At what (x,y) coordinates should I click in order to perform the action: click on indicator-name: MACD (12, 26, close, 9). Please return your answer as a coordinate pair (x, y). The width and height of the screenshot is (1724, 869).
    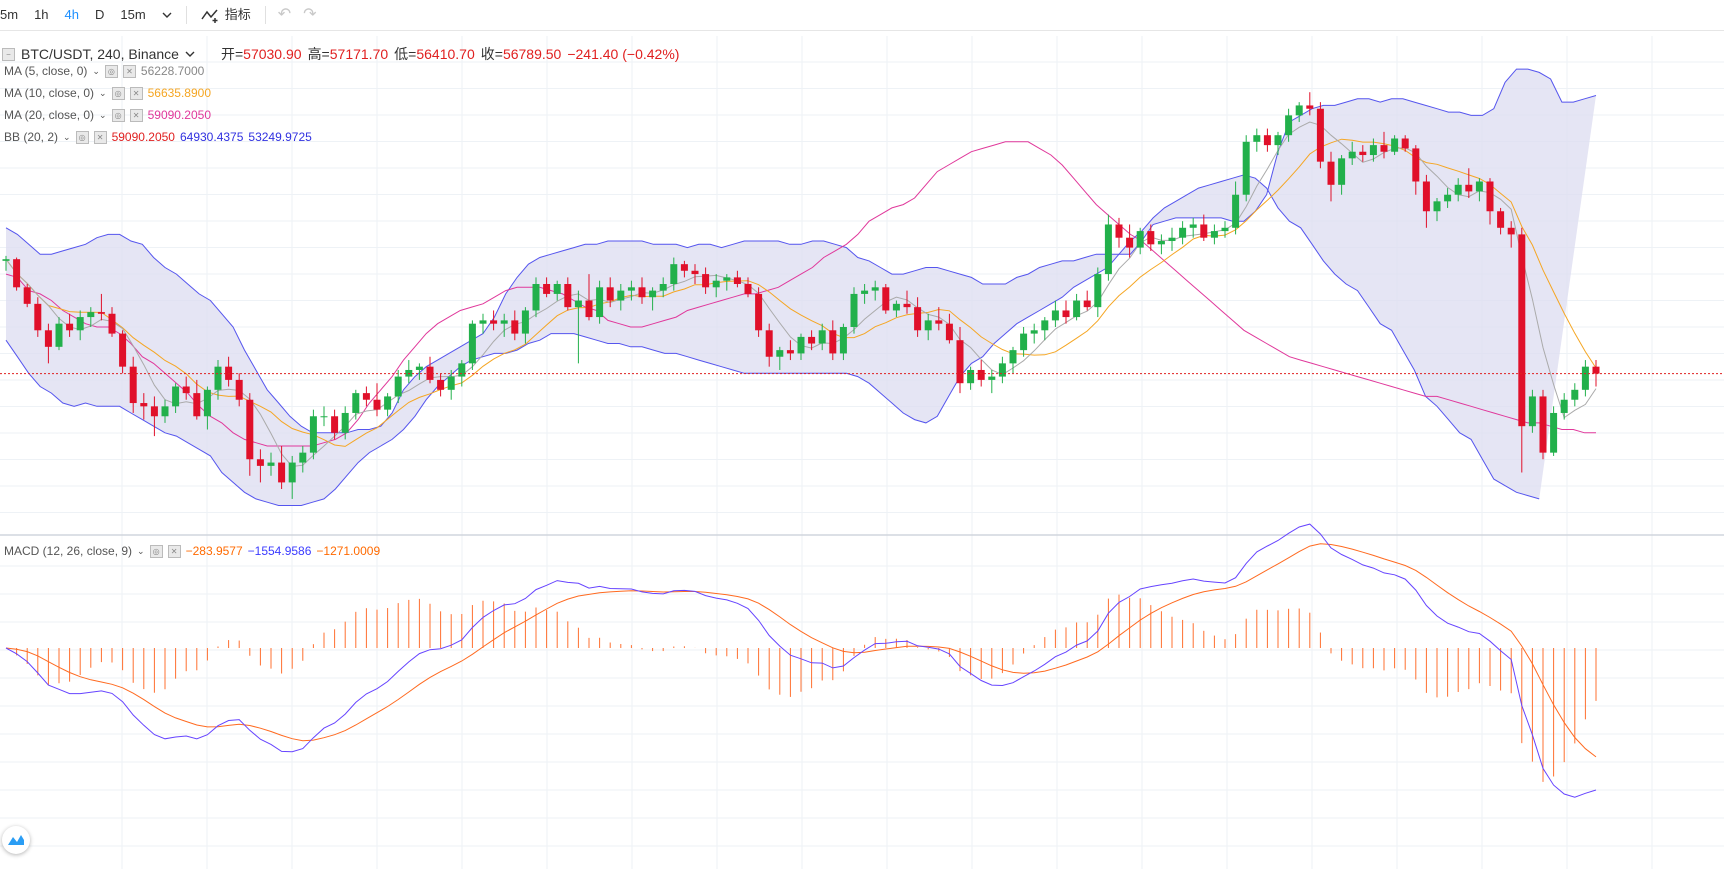
    Looking at the image, I should click on (68, 551).